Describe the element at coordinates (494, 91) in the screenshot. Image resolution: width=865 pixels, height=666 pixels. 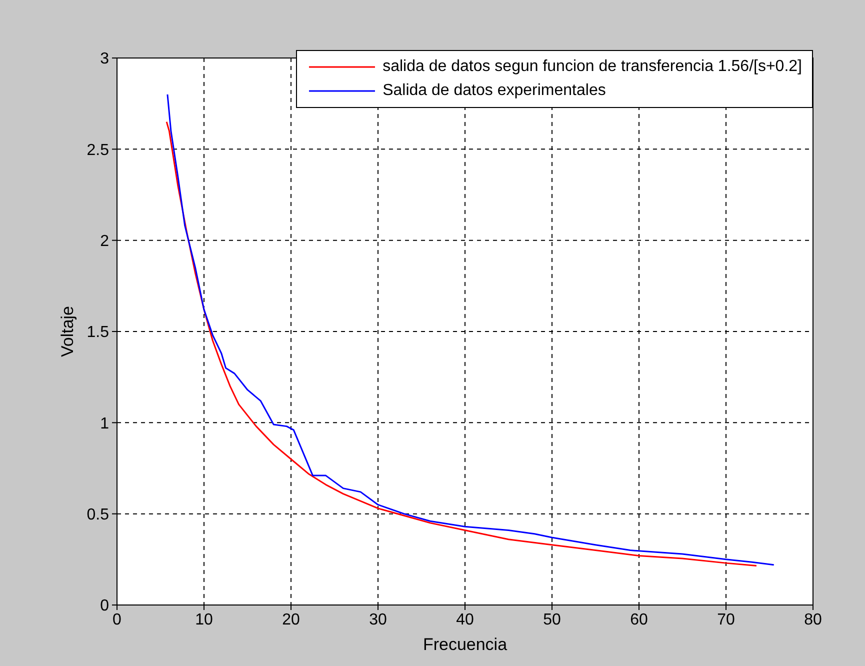
I see `legend-label: Salida de datos experimentales` at that location.